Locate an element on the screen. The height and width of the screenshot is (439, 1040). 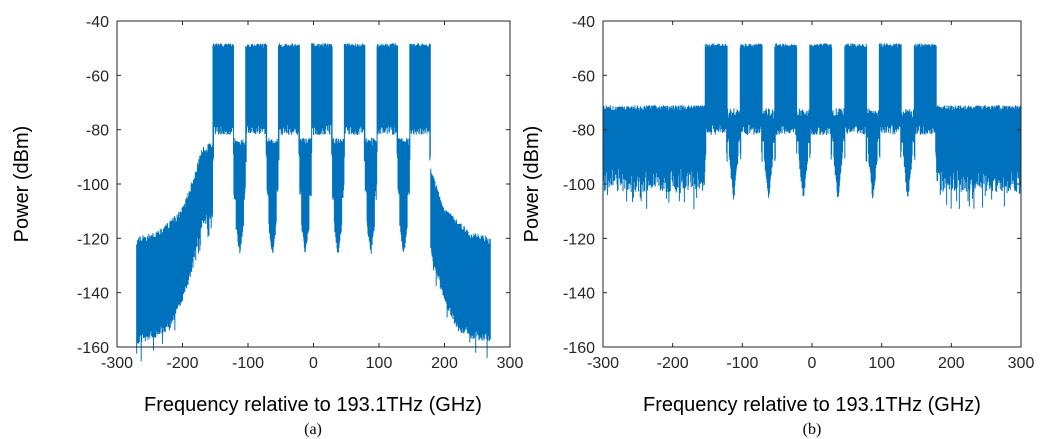
panel-a-x-axis-label: Frequency relative to 193.1THz (GHz) is located at coordinates (313, 405).